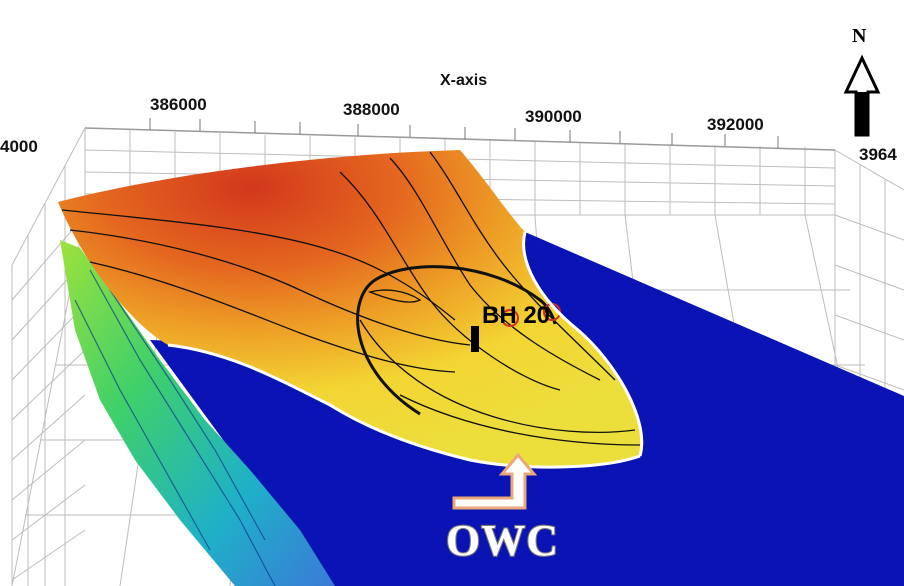 This screenshot has width=904, height=586. What do you see at coordinates (859, 36) in the screenshot?
I see `north-label: N` at bounding box center [859, 36].